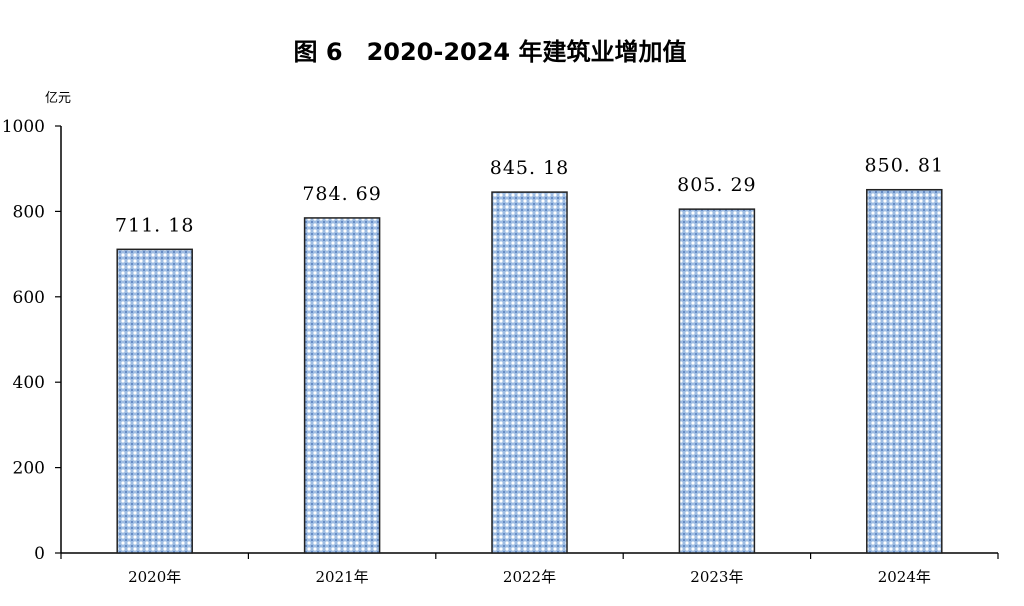 The image size is (1024, 606). I want to click on data-label: 850. 81, so click(905, 166).